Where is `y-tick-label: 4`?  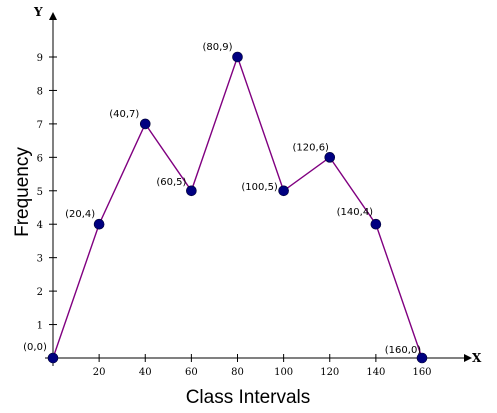 y-tick-label: 4 is located at coordinates (40, 225).